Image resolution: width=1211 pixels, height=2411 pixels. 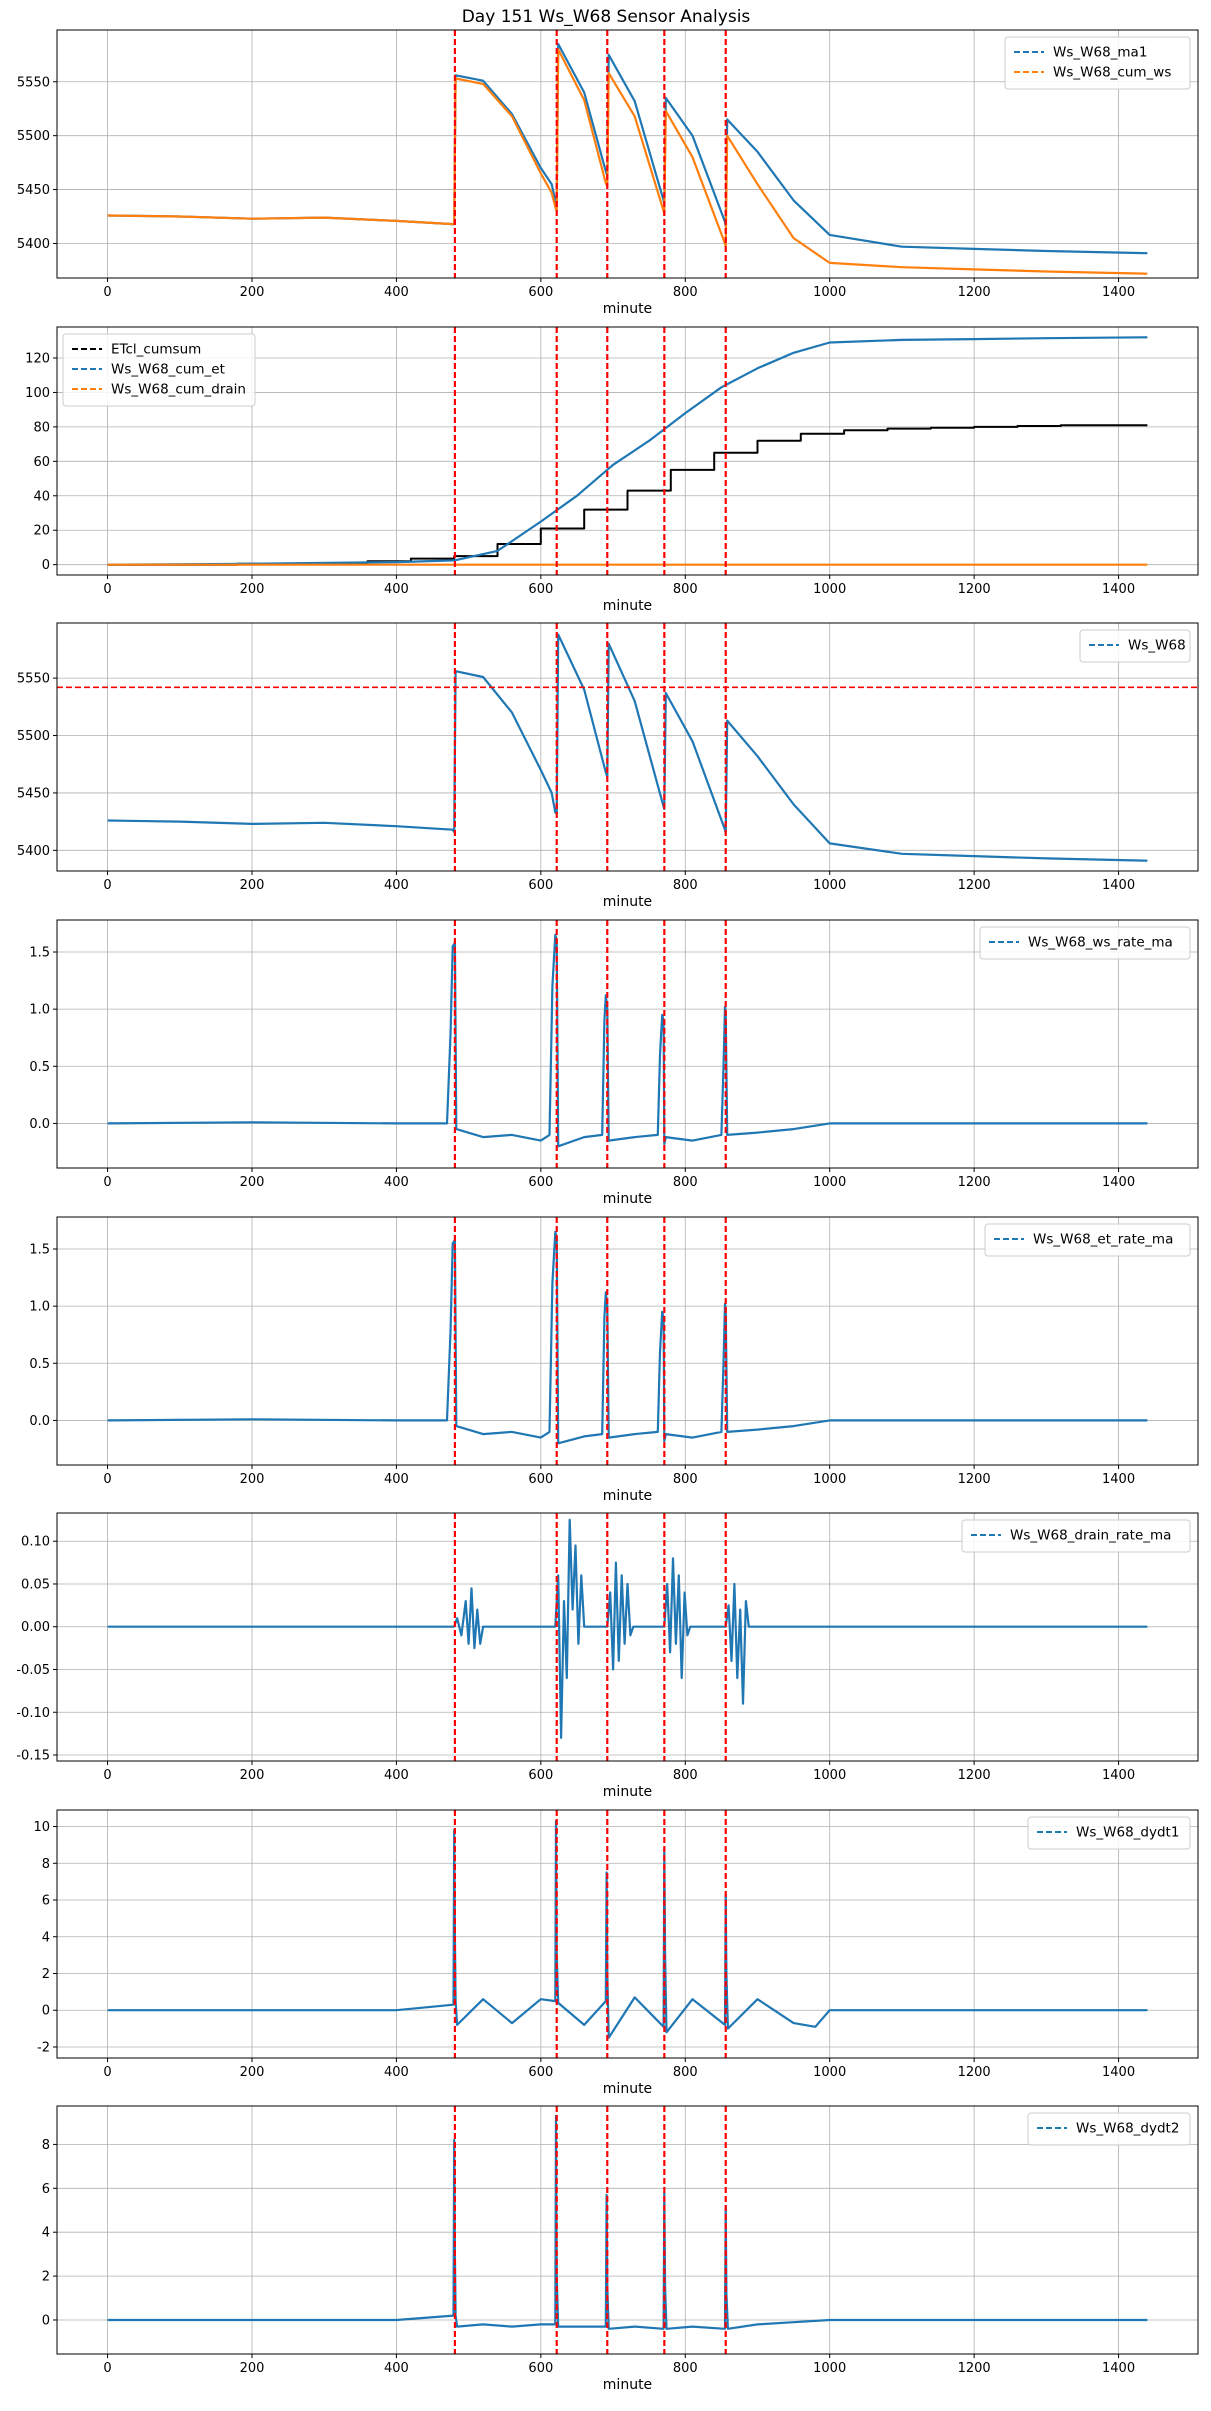 I want to click on y-tick-label: 5500, so click(x=33, y=136).